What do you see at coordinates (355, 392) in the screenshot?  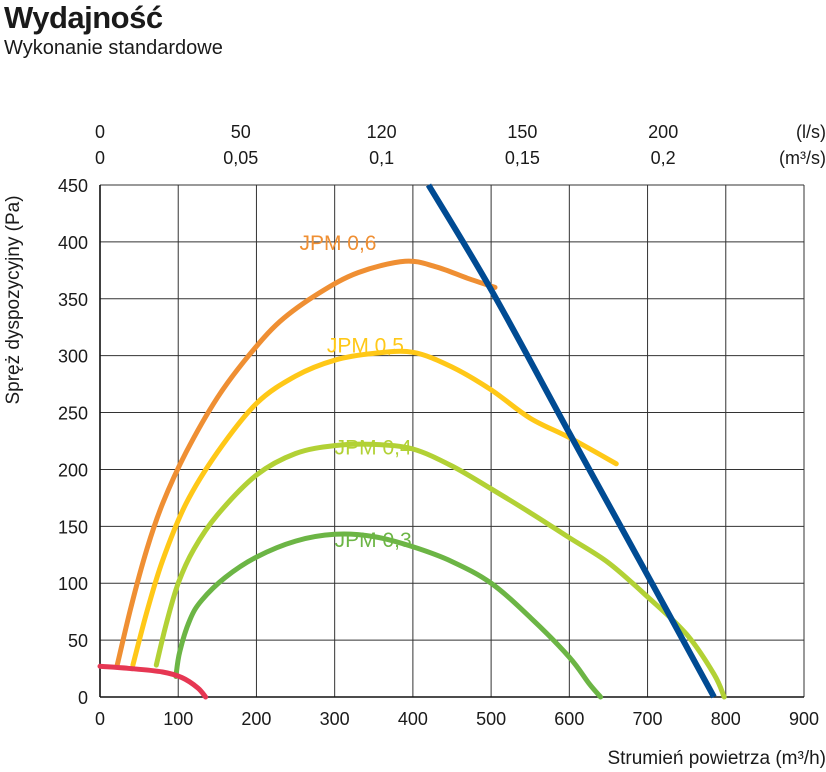 I see `series-labels: JPM 0,6 JPM 0,5 JPM 0,4 JPM 0,3` at bounding box center [355, 392].